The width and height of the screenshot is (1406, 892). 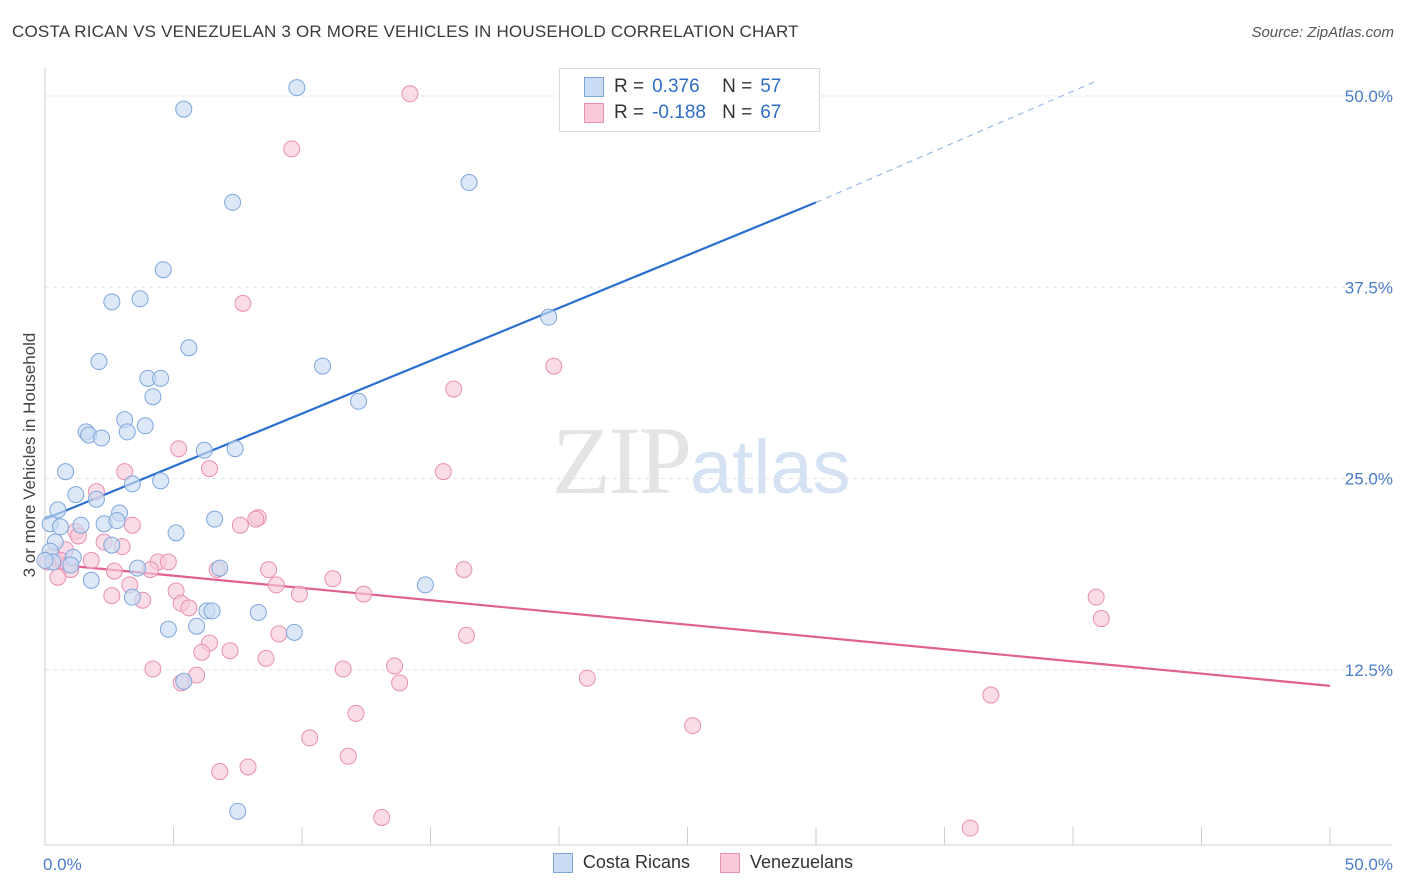 What do you see at coordinates (1322, 32) in the screenshot?
I see `source-label: Source: ZipAtlas.com` at bounding box center [1322, 32].